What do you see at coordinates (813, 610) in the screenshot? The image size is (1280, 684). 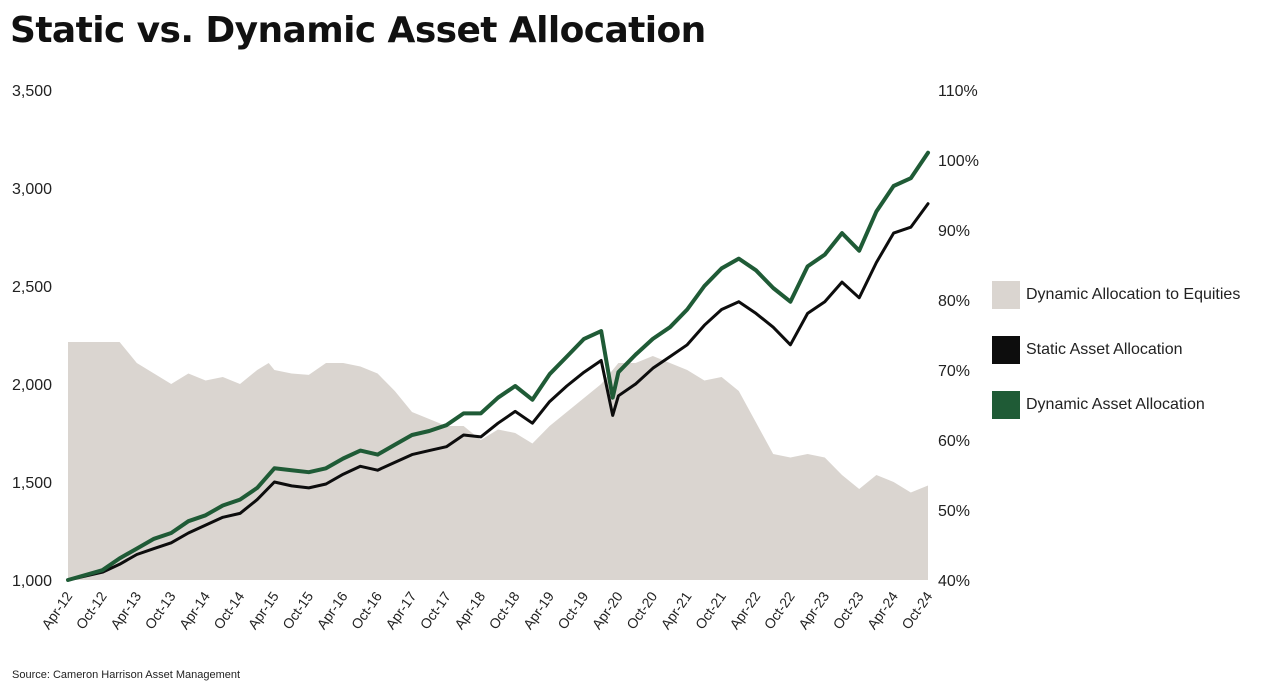 I see `x-tick-label: Apr-23` at bounding box center [813, 610].